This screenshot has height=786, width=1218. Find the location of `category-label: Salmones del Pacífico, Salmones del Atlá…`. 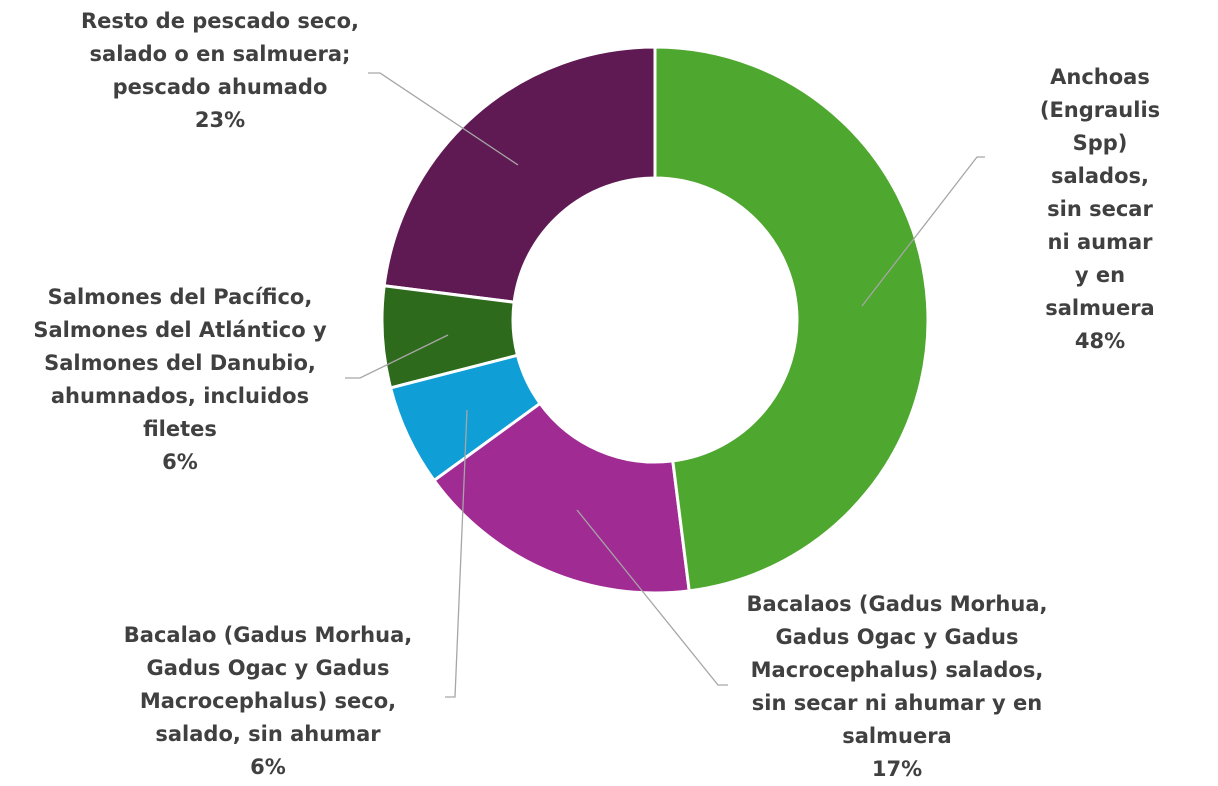

category-label: Salmones del Pacífico, Salmones del Atlá… is located at coordinates (180, 363).